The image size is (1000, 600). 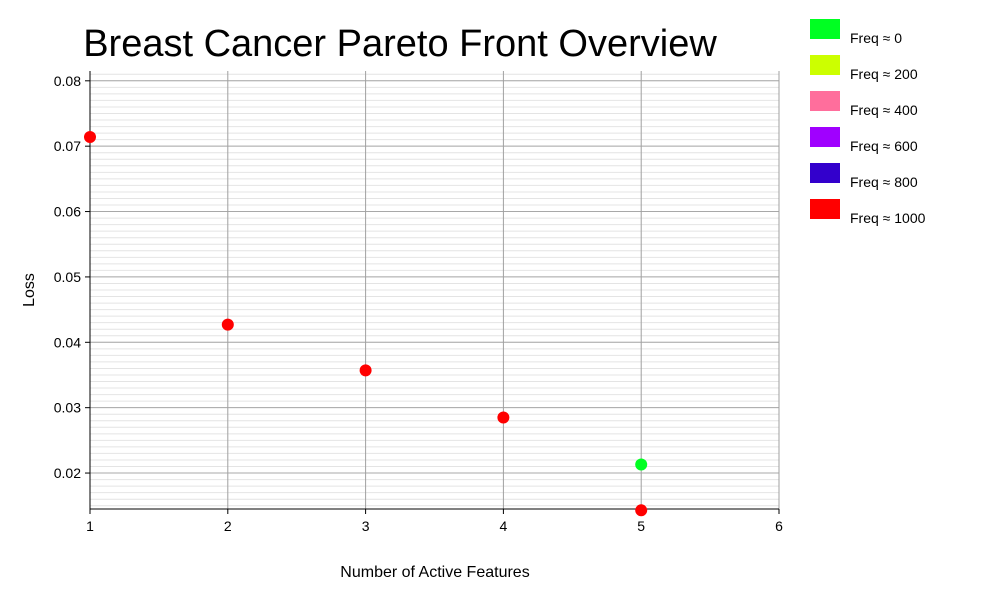 I want to click on legend-label: Freq ≈ 400, so click(x=884, y=110).